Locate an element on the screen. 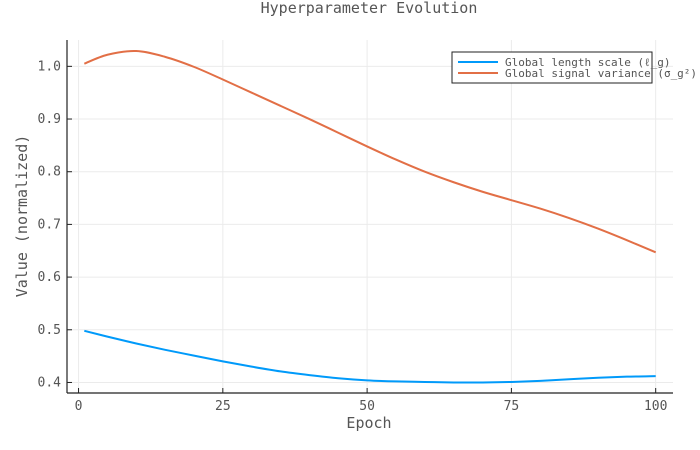  x-tick-label: 50 is located at coordinates (367, 406).